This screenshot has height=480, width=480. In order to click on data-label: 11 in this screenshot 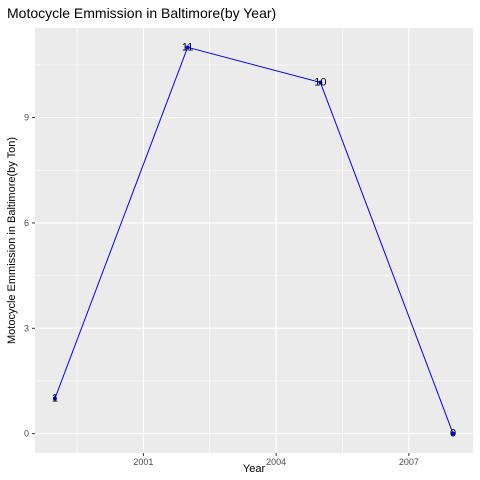, I will do `click(187, 47)`.